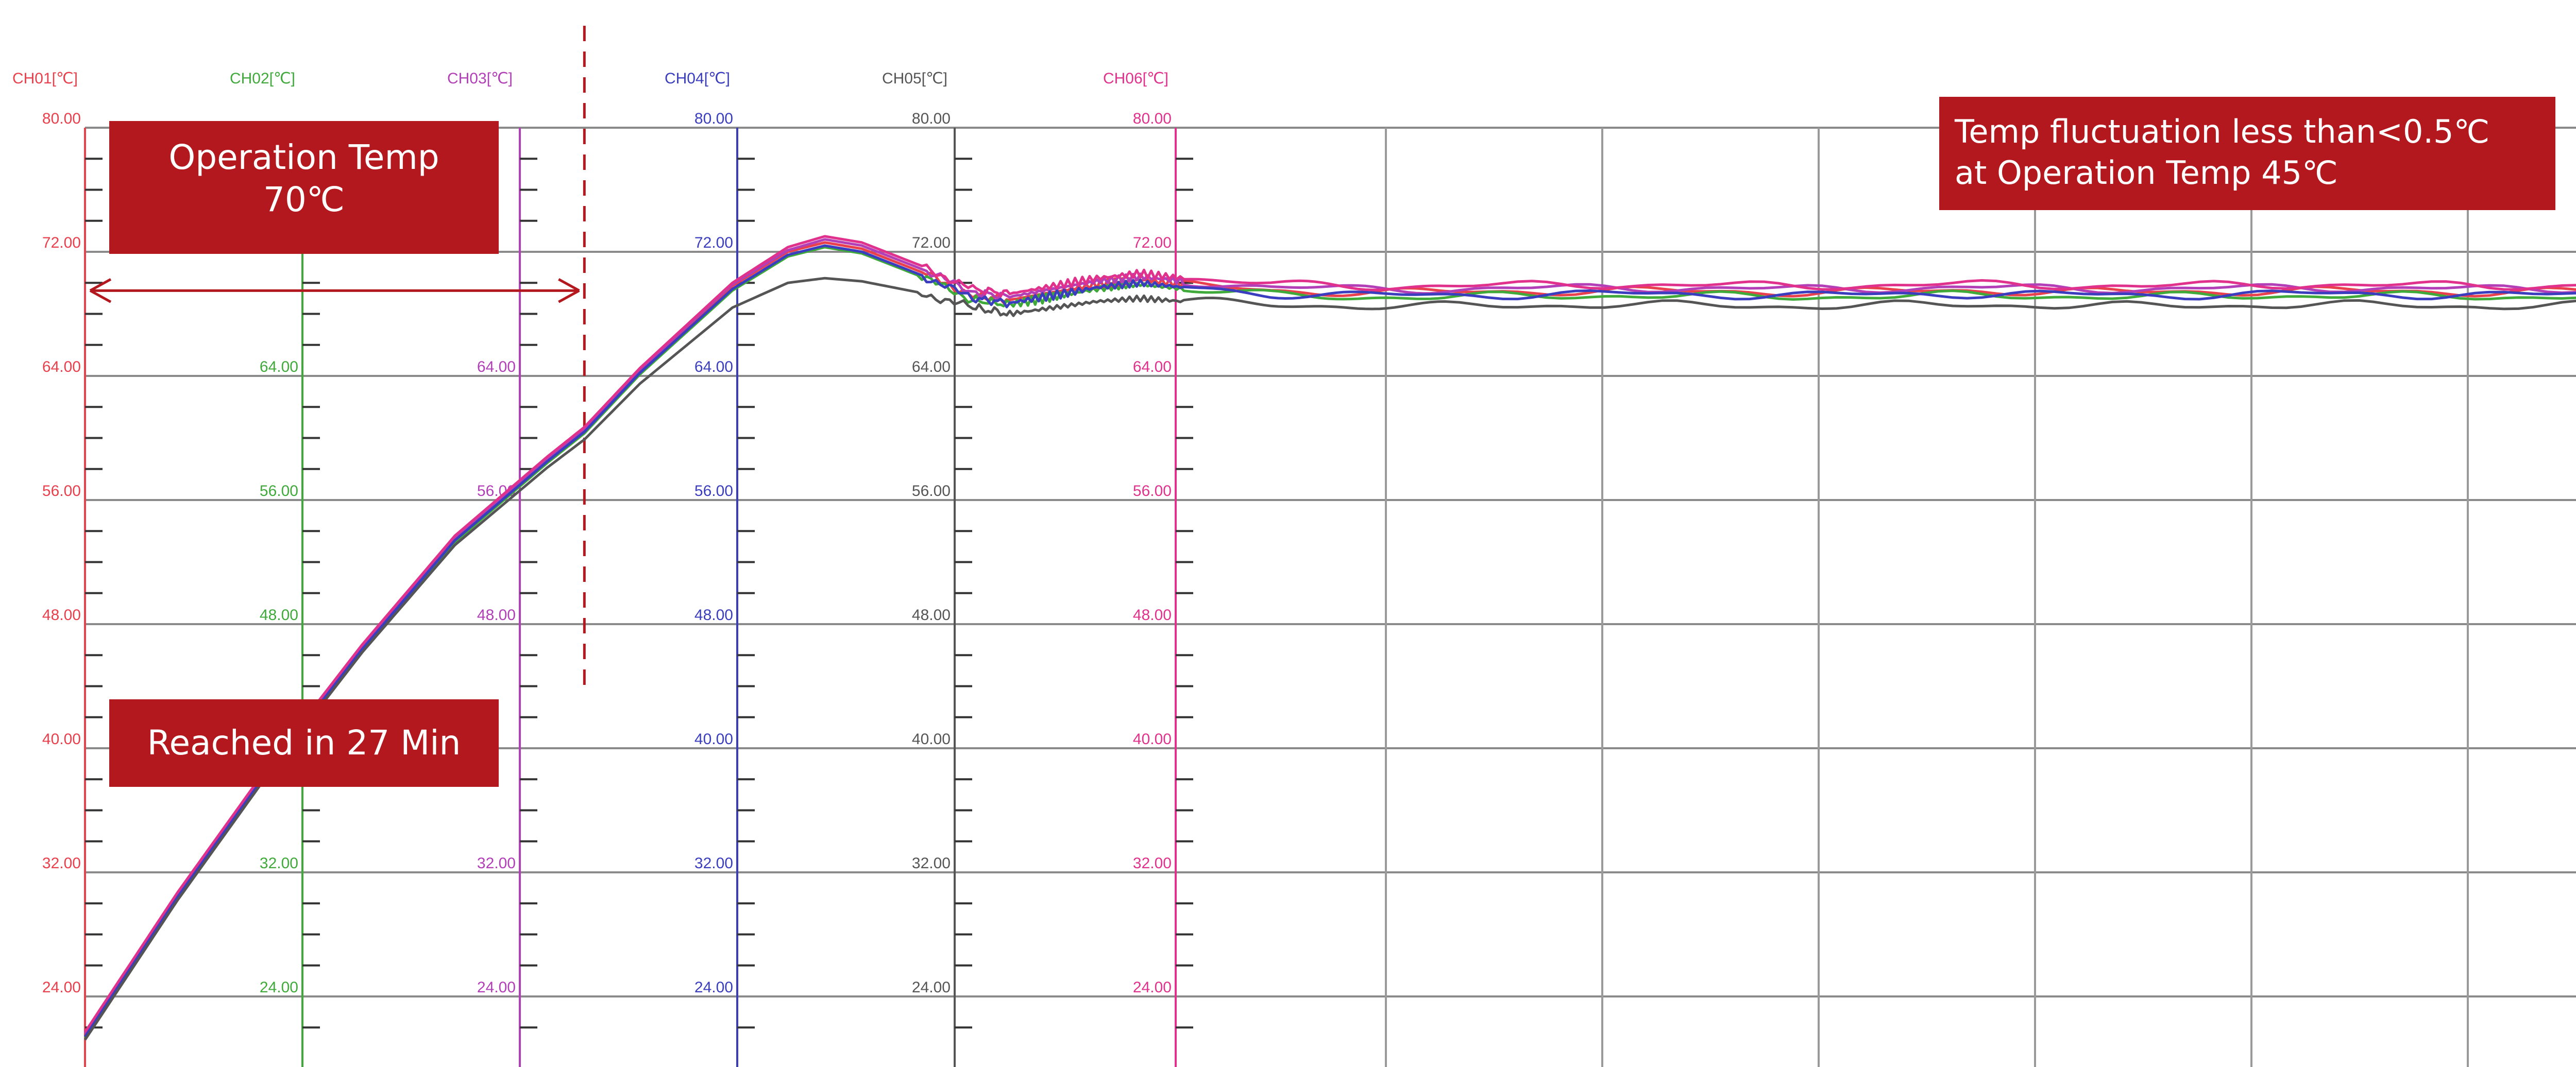 This screenshot has height=1067, width=2576. Describe the element at coordinates (2146, 173) in the screenshot. I see `fluctuation-line-2: at Operation Temp 45℃` at that location.